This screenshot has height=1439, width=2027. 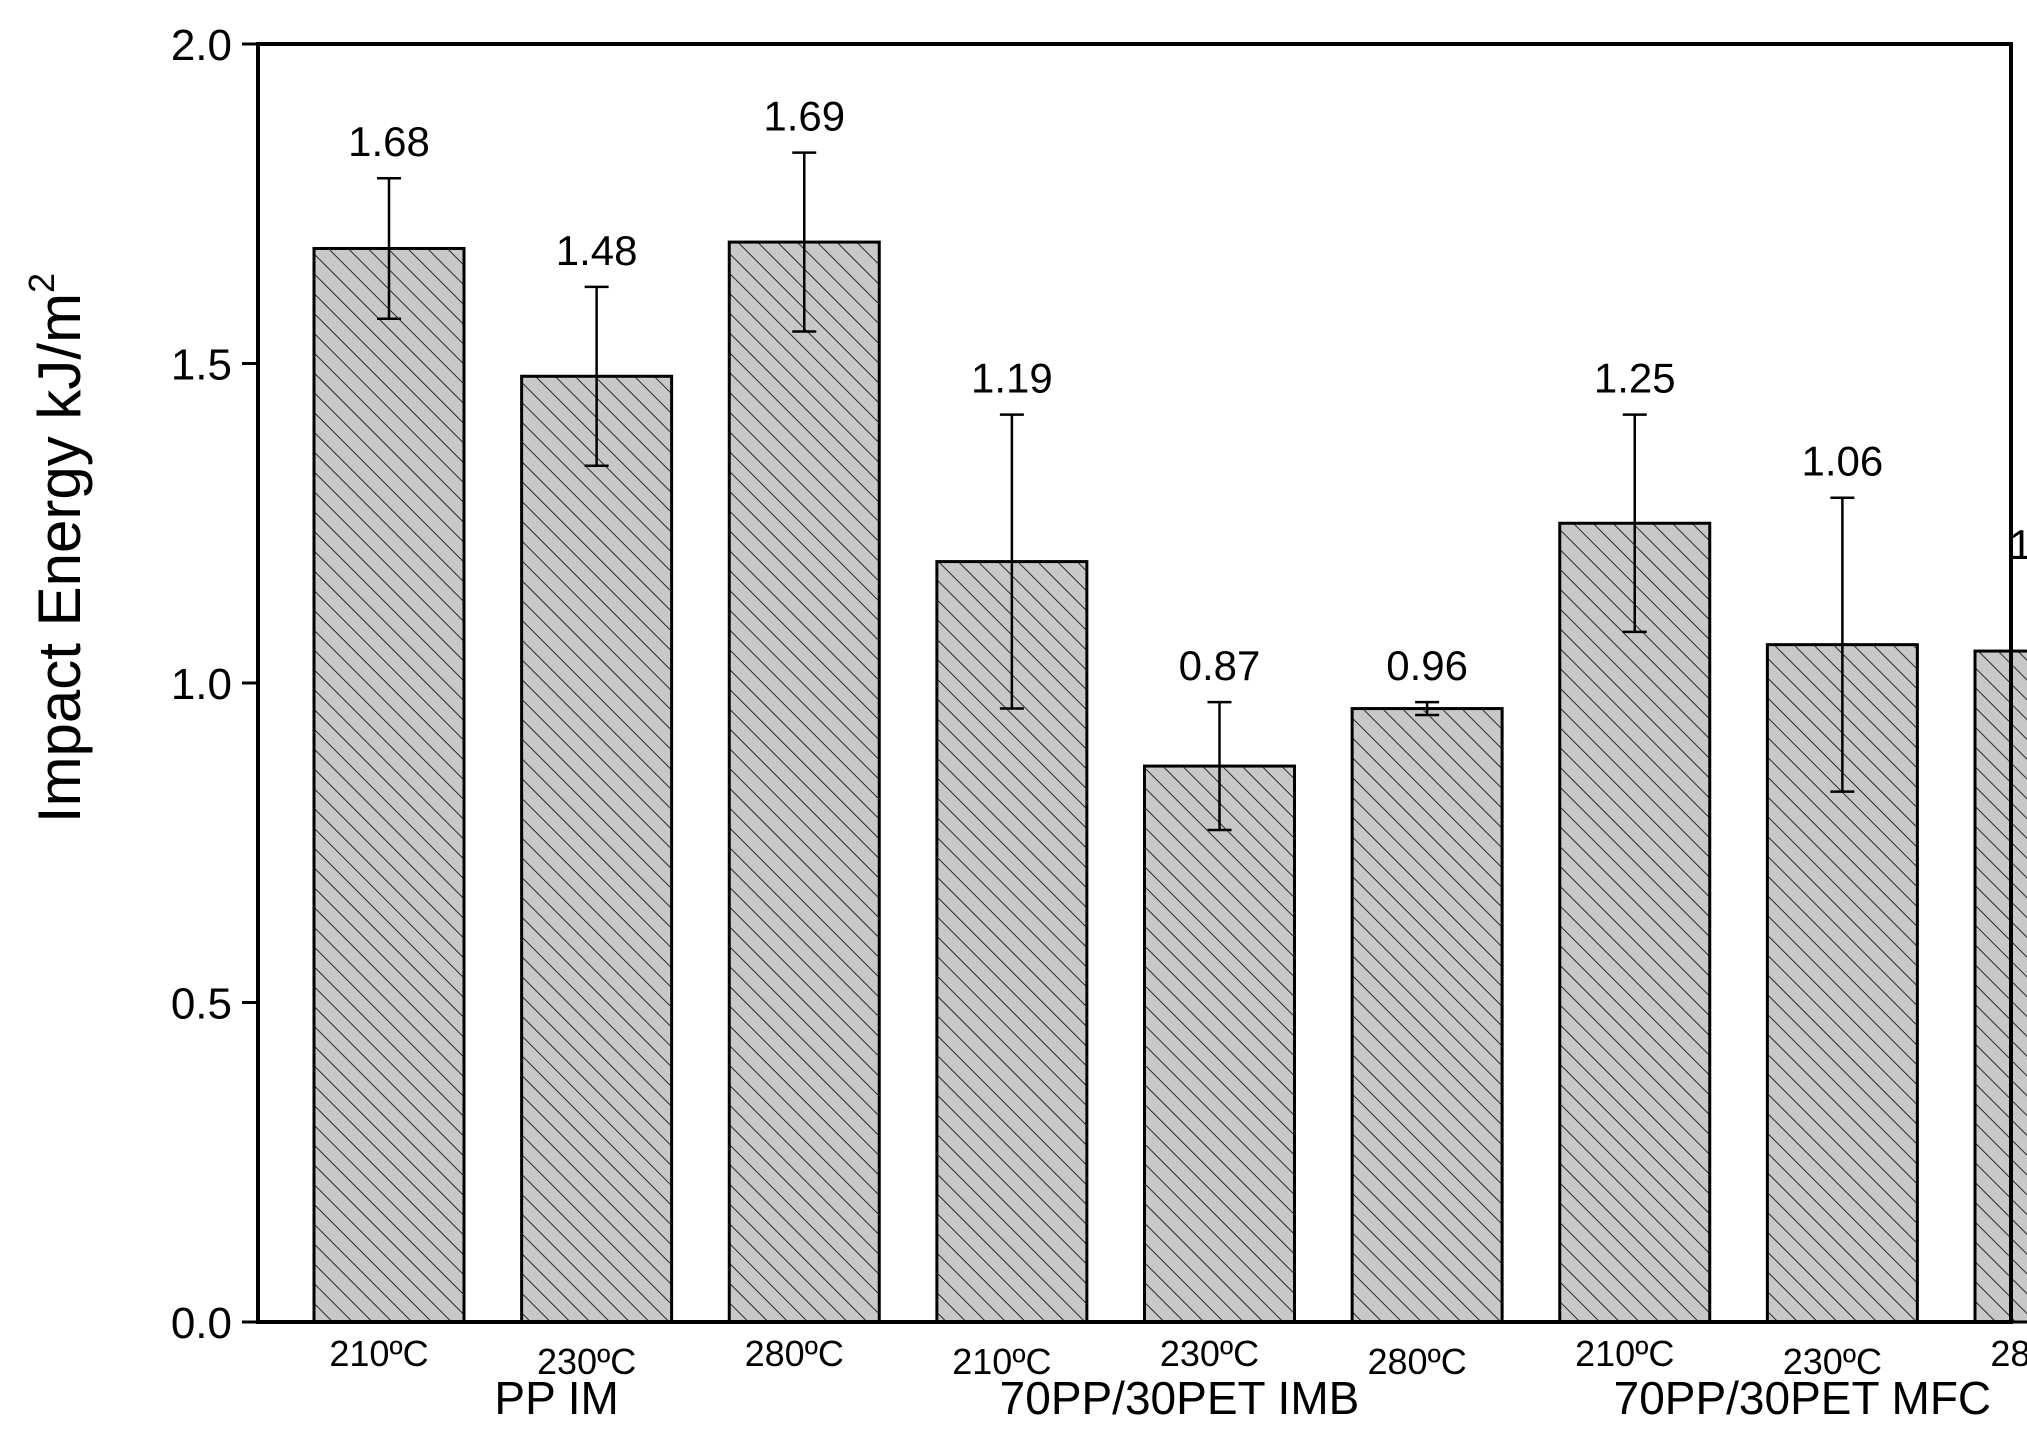 I want to click on group-label: PP IM, so click(x=556, y=1398).